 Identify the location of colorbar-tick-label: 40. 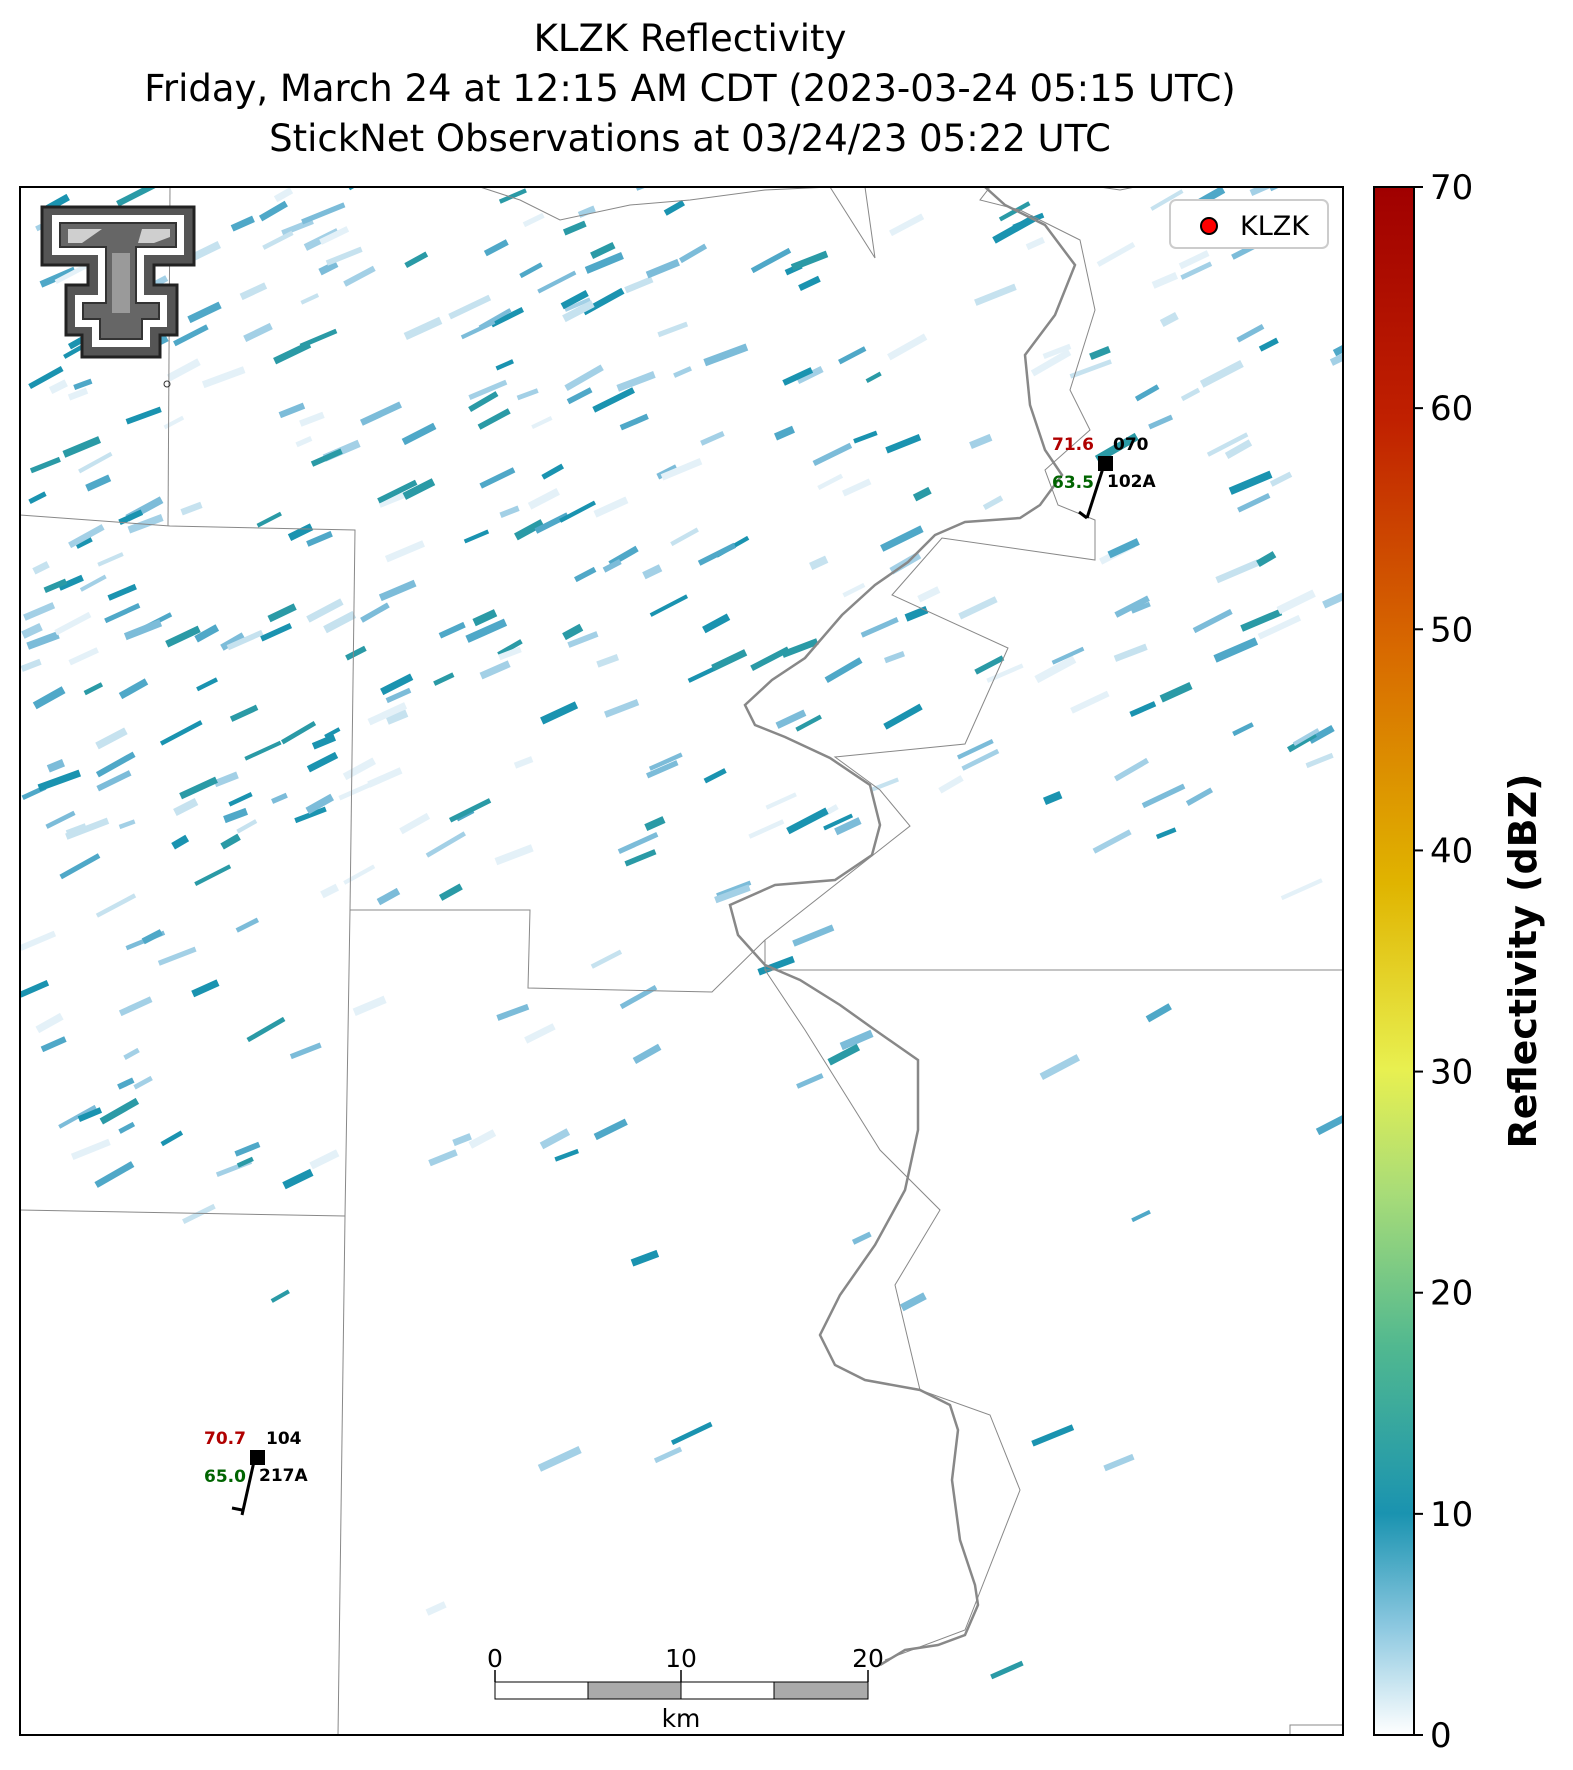
(1451, 851).